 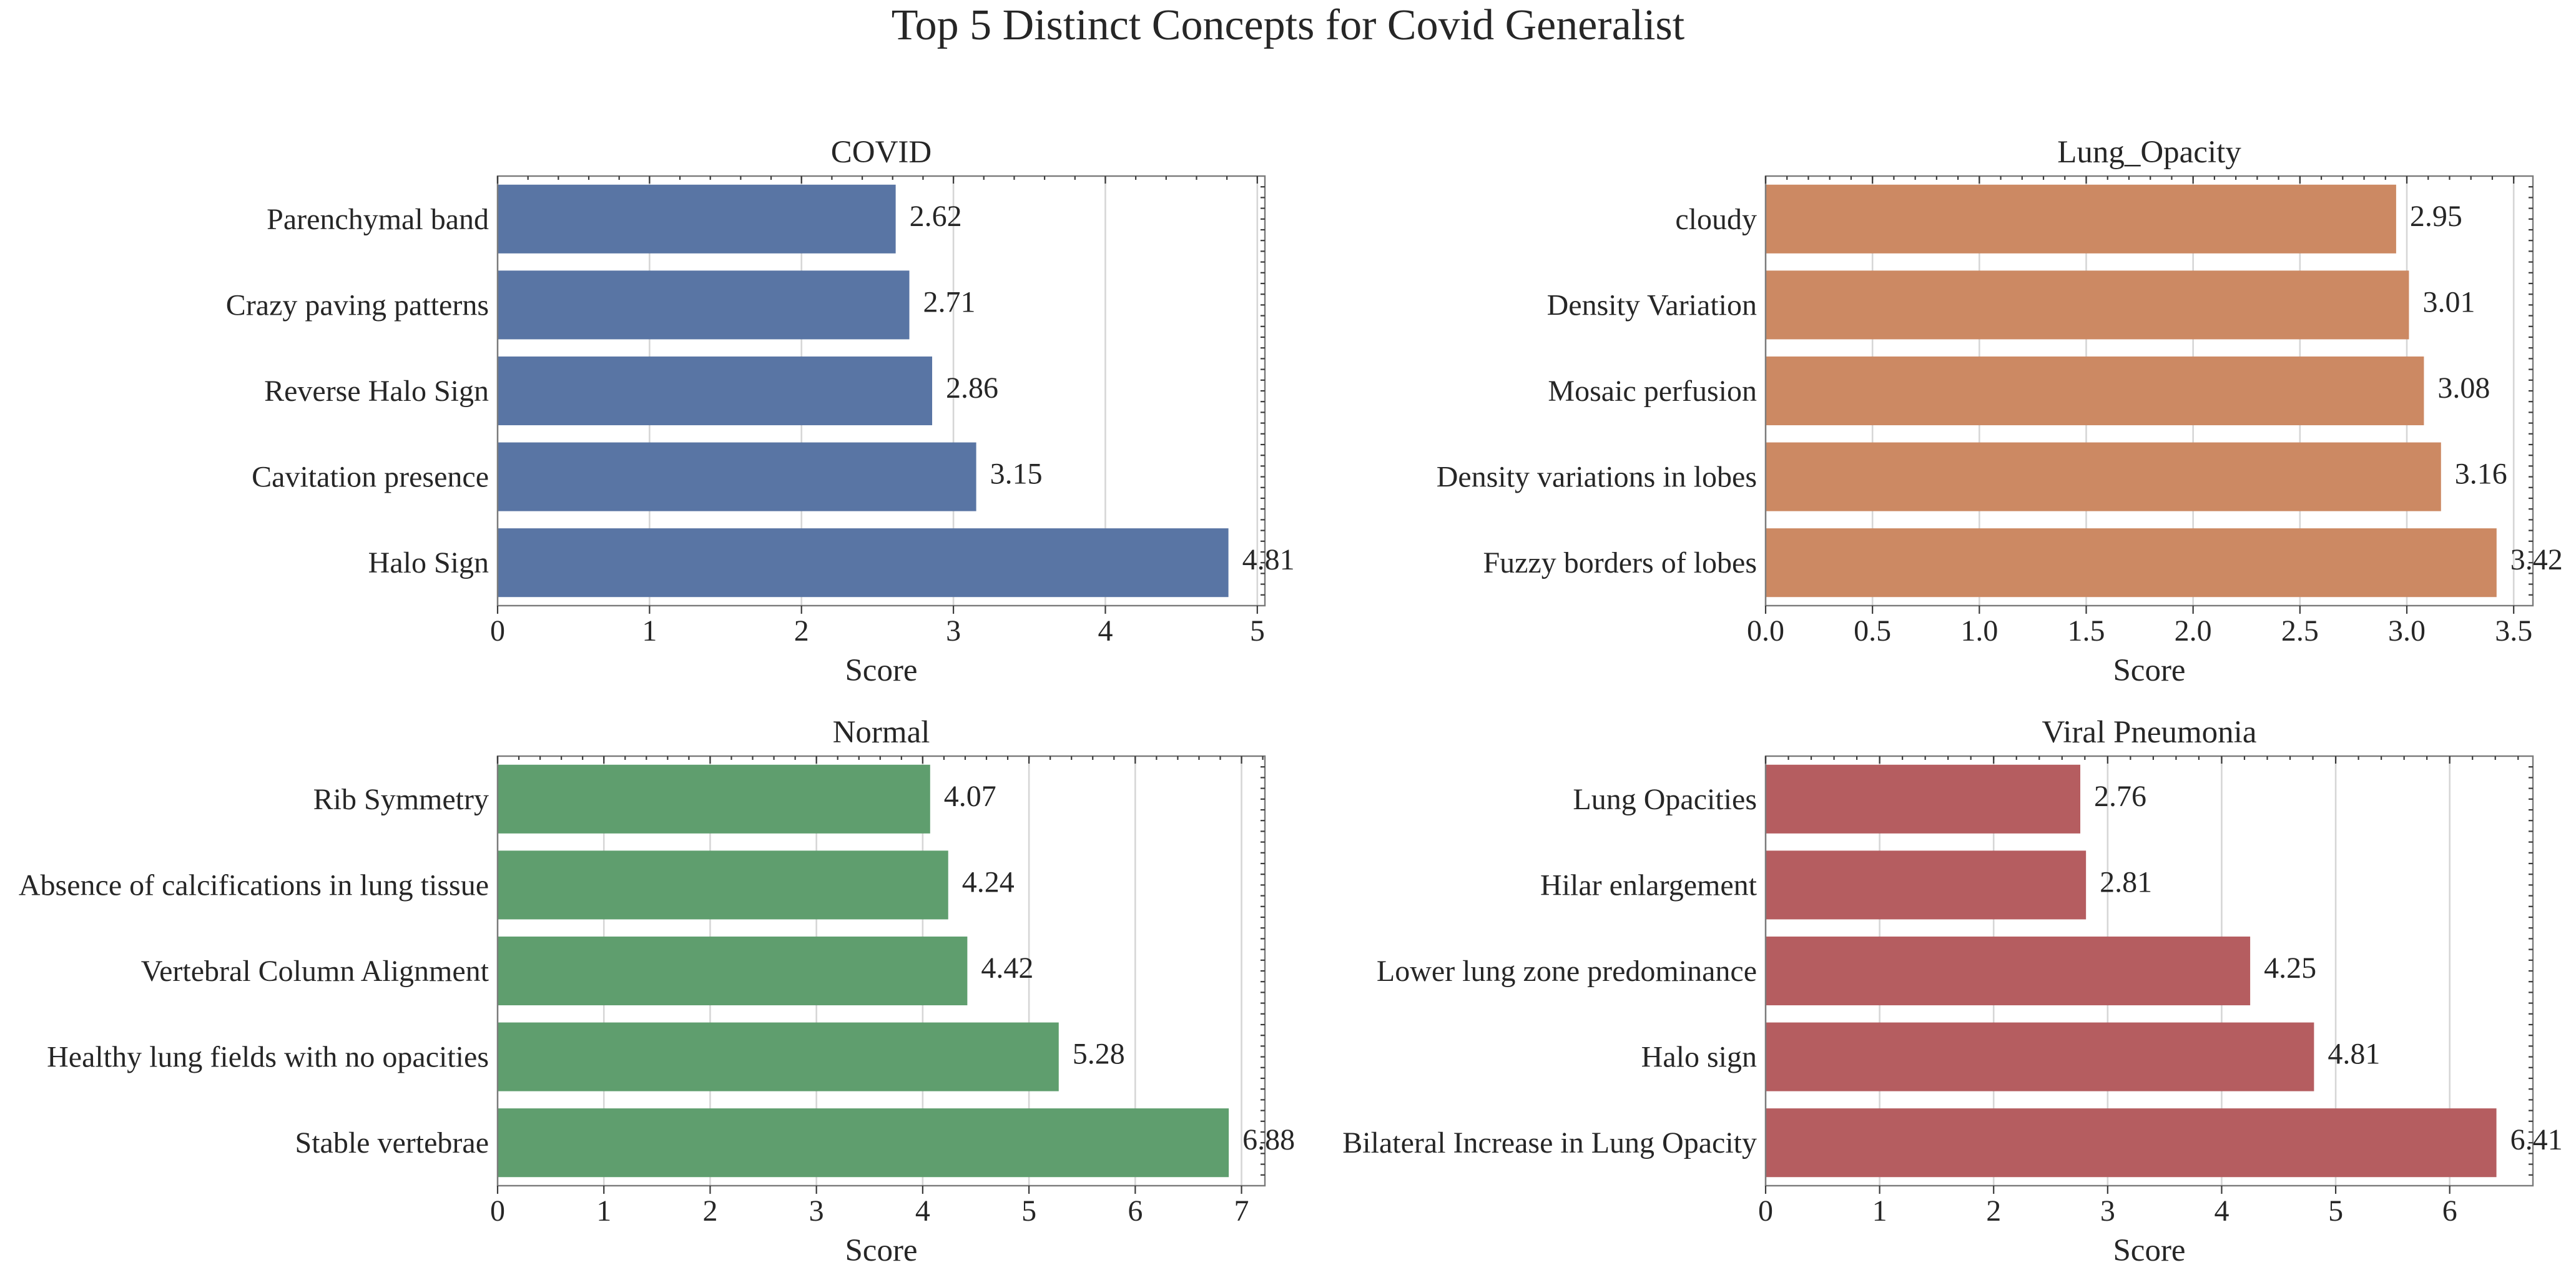 What do you see at coordinates (1028, 1211) in the screenshot?
I see `normal-x-tick-label-5: 5` at bounding box center [1028, 1211].